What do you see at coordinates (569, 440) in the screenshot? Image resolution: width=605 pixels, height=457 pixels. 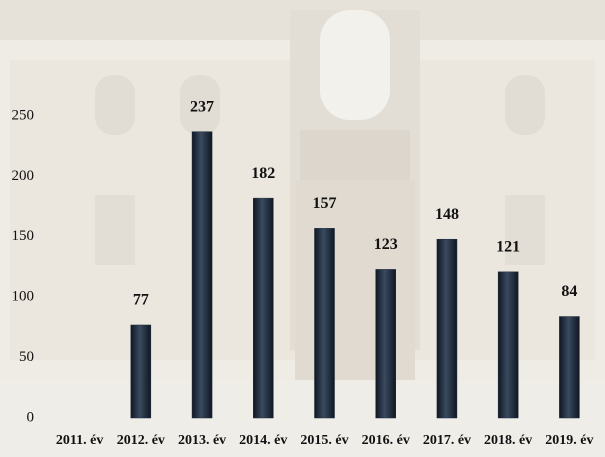 I see `x-tick-label: 2019. év` at bounding box center [569, 440].